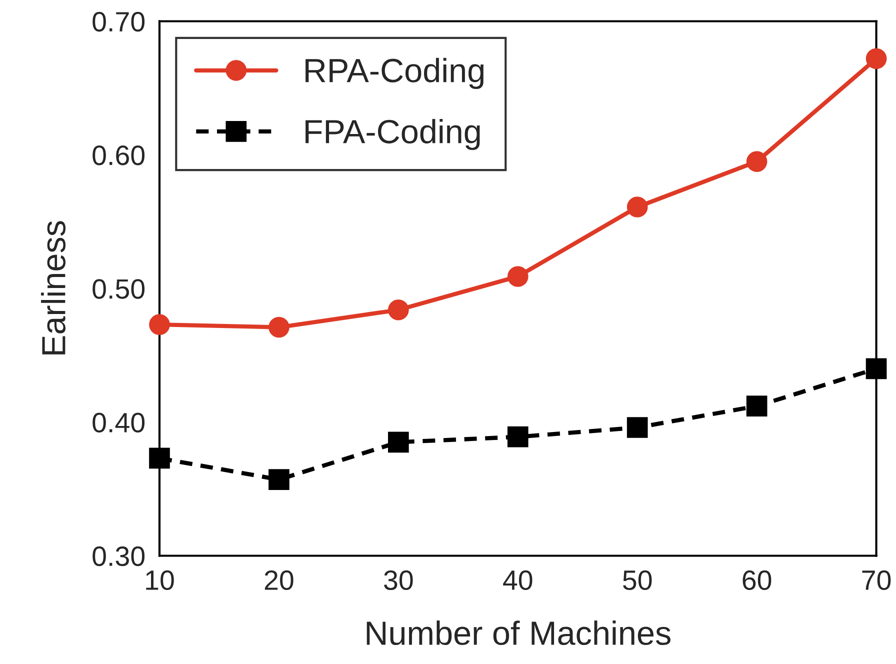 This screenshot has width=896, height=664. Describe the element at coordinates (118, 156) in the screenshot. I see `y-tick-label: 0.60` at that location.